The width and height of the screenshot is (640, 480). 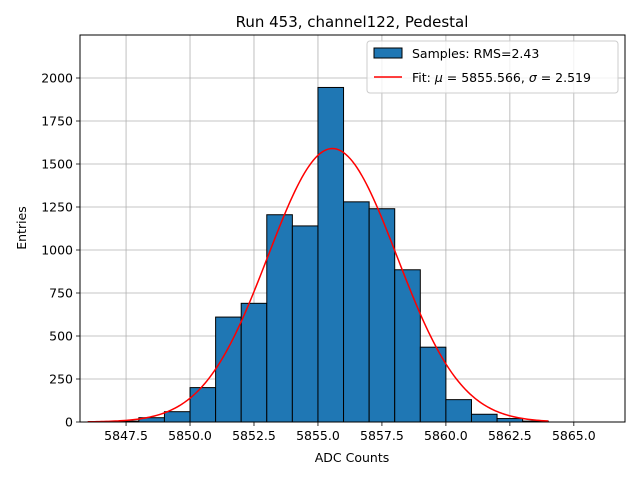 What do you see at coordinates (126, 435) in the screenshot?
I see `x-tick-label: 5847.5` at bounding box center [126, 435].